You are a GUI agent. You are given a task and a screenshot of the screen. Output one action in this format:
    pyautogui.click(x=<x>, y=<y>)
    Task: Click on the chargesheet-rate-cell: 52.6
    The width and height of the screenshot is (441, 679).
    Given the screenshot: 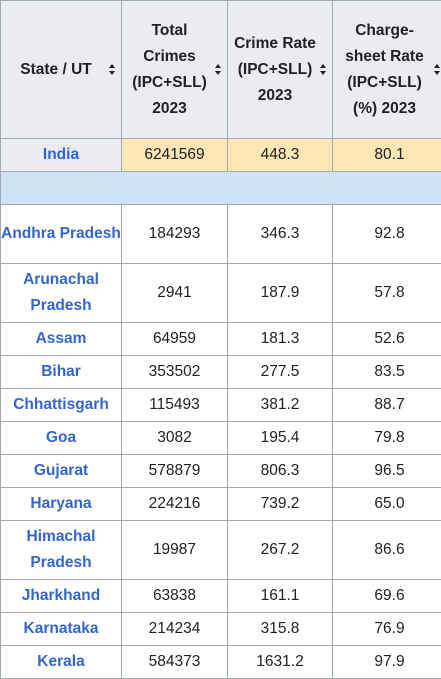 What is the action you would take?
    pyautogui.click(x=387, y=339)
    